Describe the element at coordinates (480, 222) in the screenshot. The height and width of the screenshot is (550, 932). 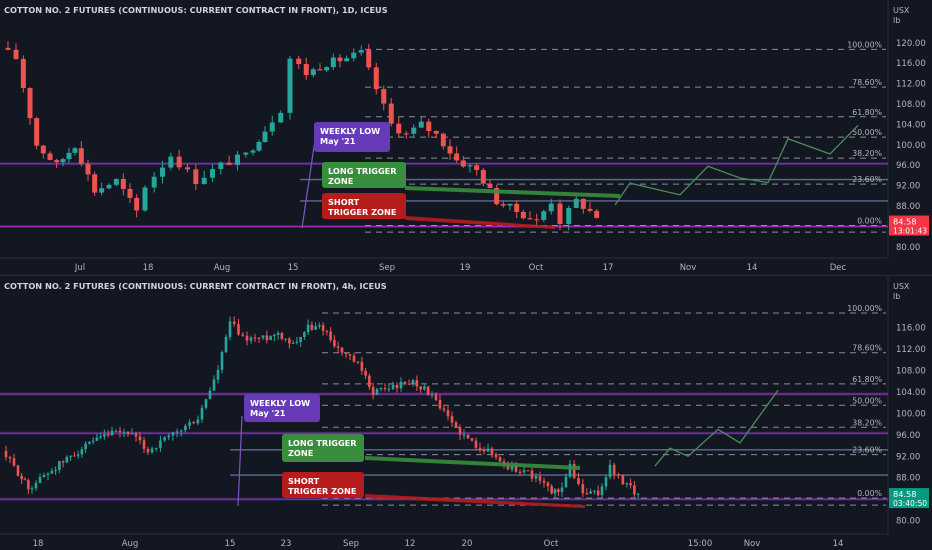
I see `short-zone-connector` at that location.